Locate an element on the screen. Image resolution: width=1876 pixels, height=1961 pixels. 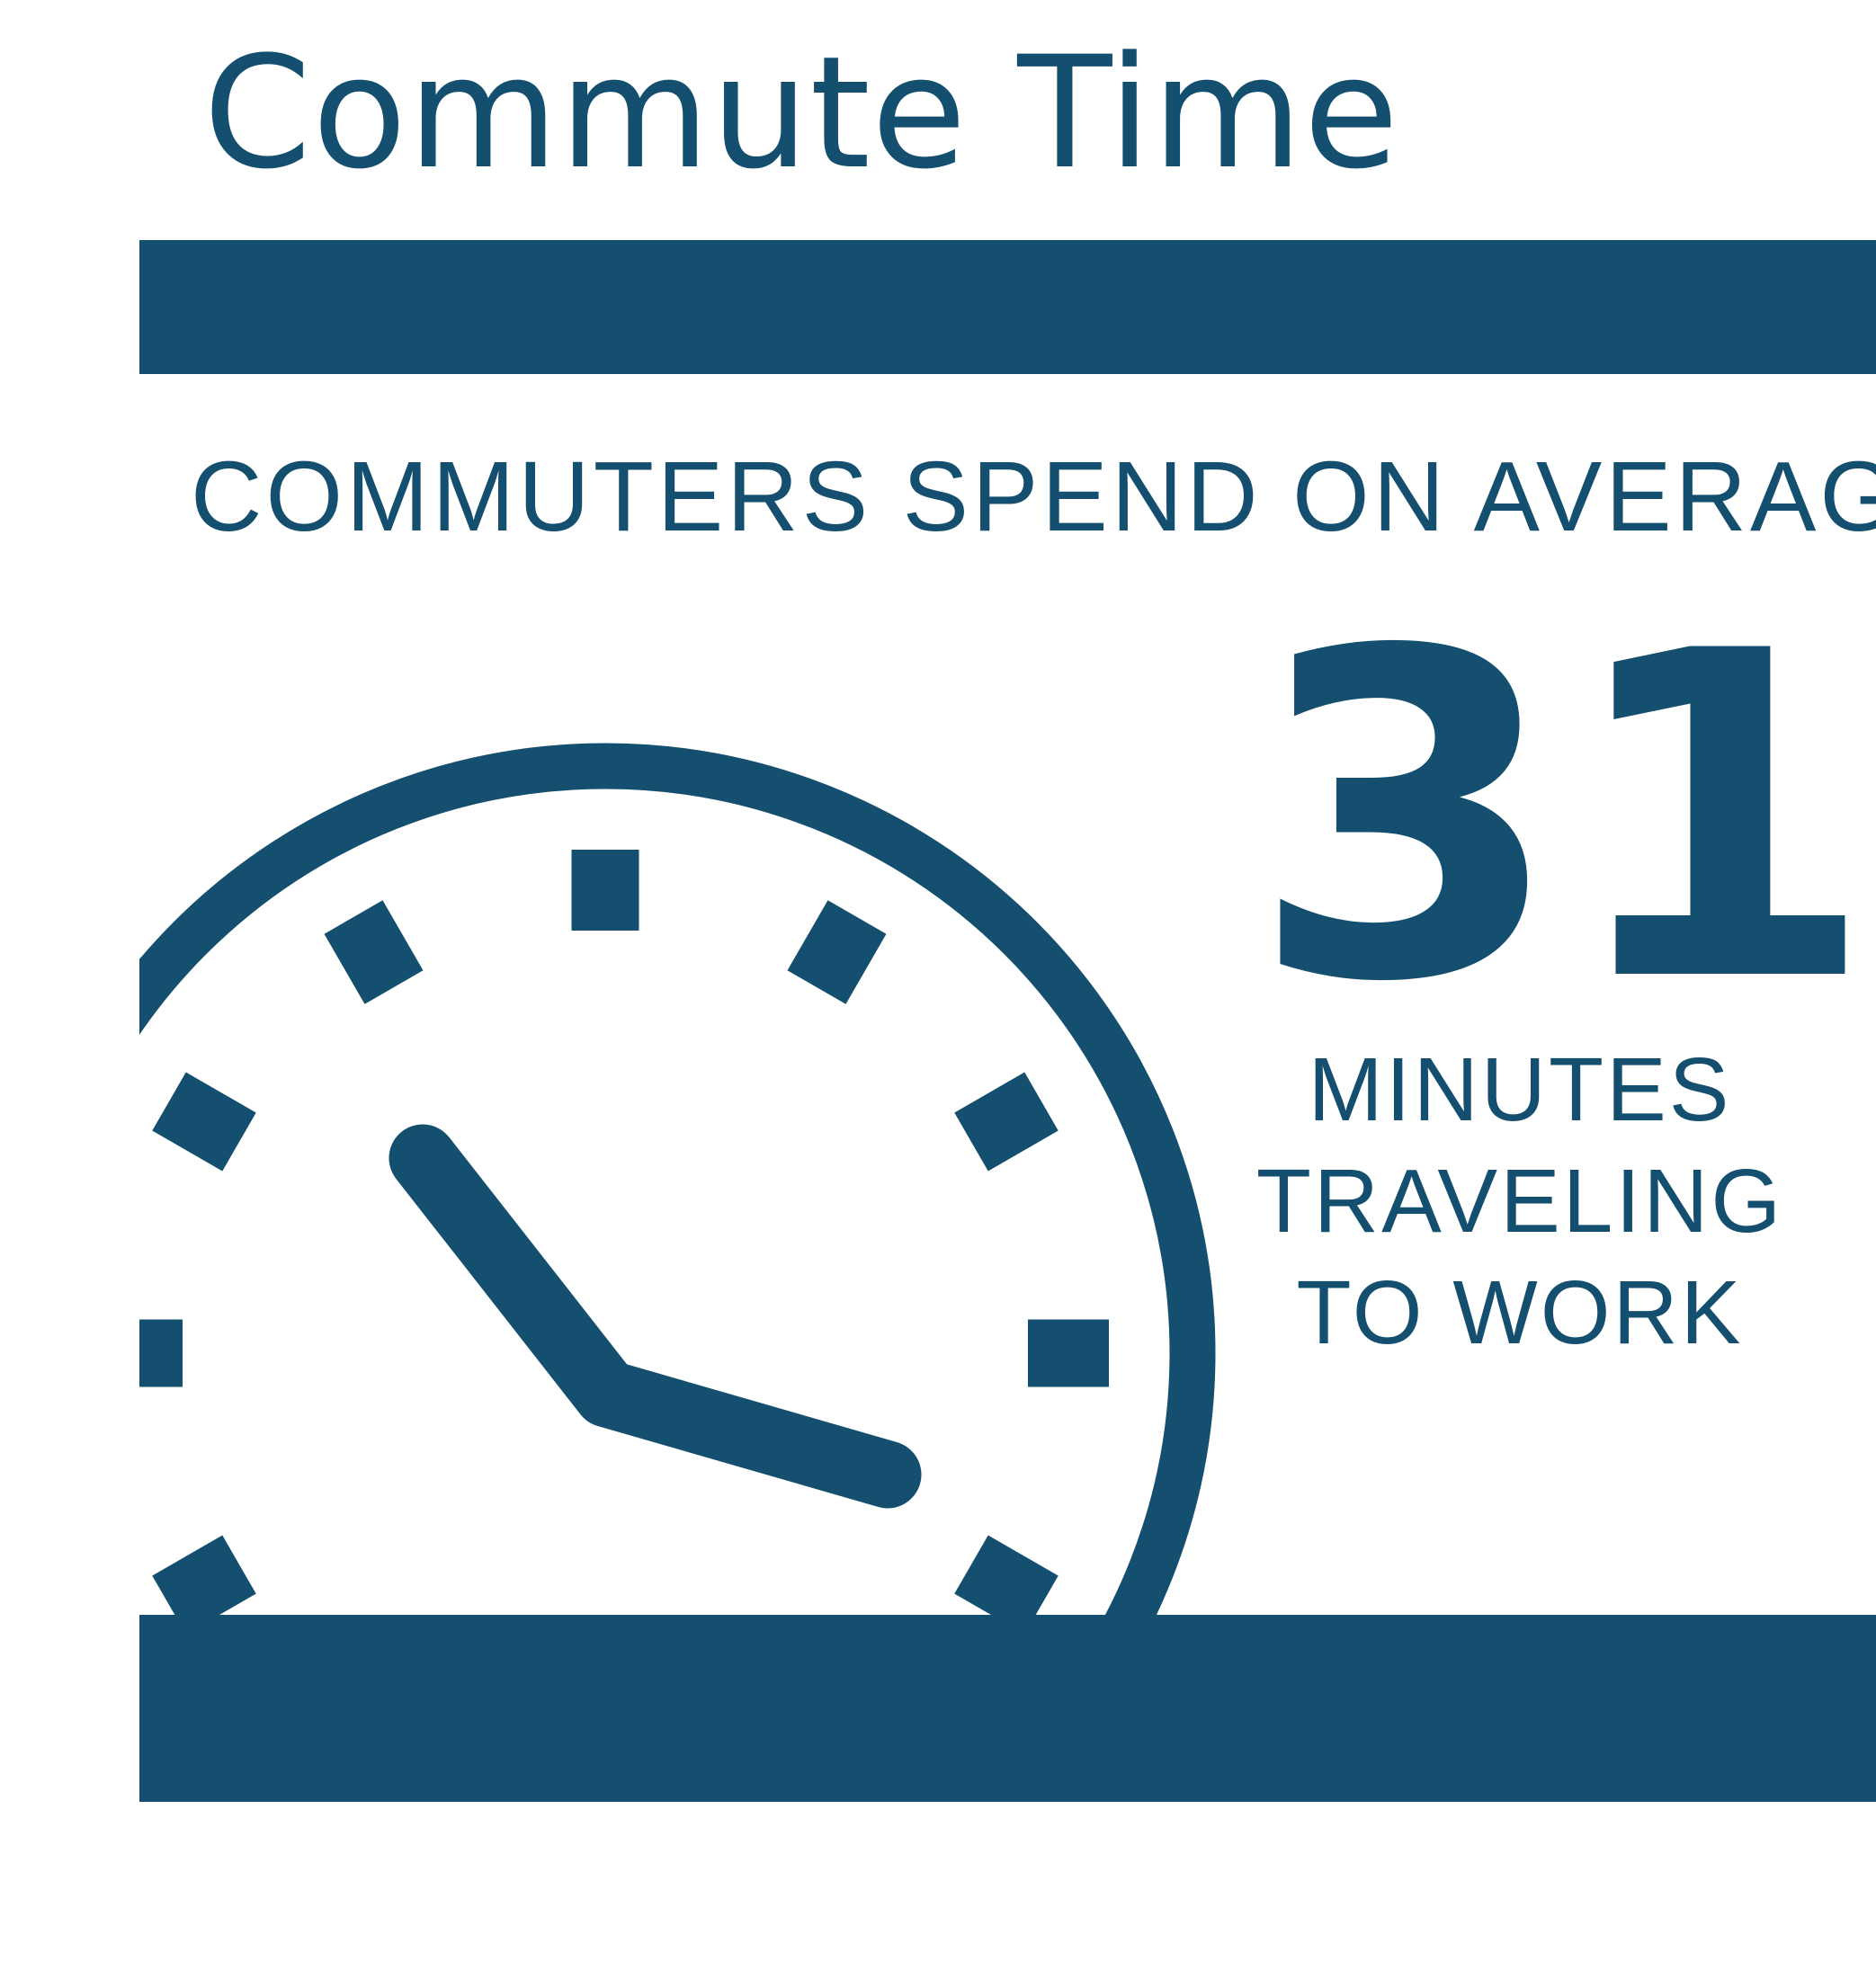
footer-bar is located at coordinates (1008, 1708).